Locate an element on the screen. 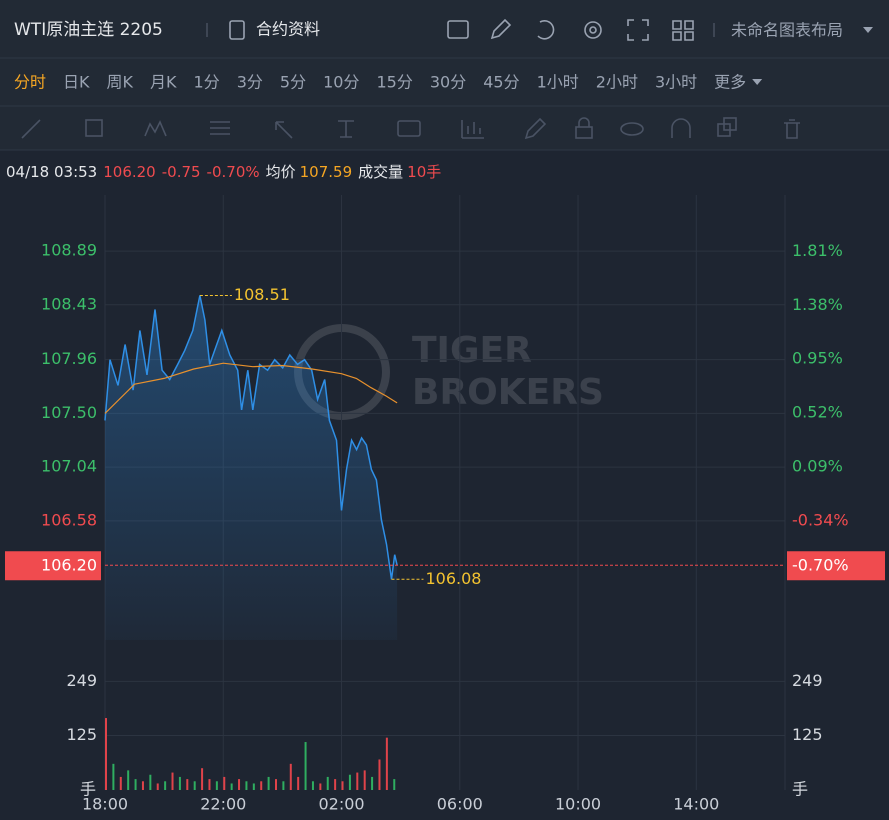 The height and width of the screenshot is (820, 889). period-tab: 3小时 is located at coordinates (676, 82).